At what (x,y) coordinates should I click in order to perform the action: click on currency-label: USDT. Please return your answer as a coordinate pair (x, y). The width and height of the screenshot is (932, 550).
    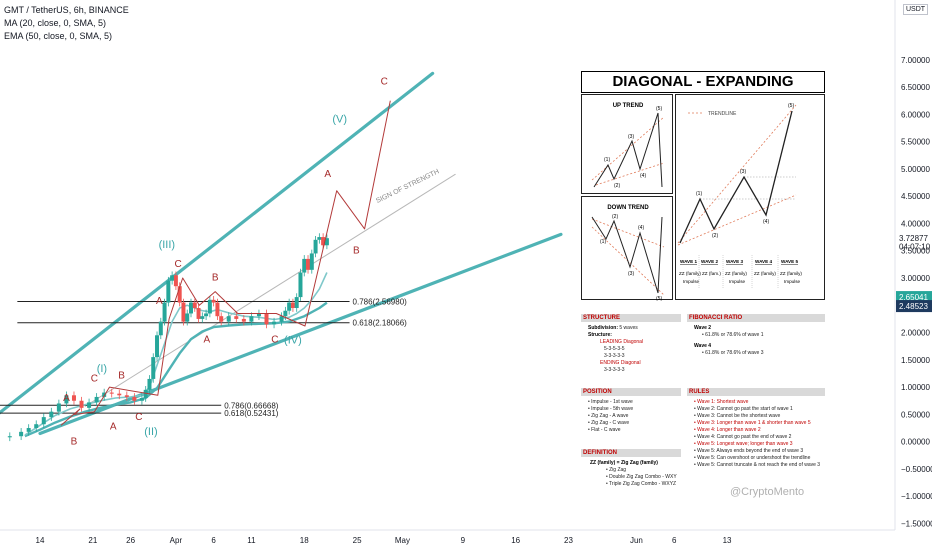
    Looking at the image, I should click on (916, 9).